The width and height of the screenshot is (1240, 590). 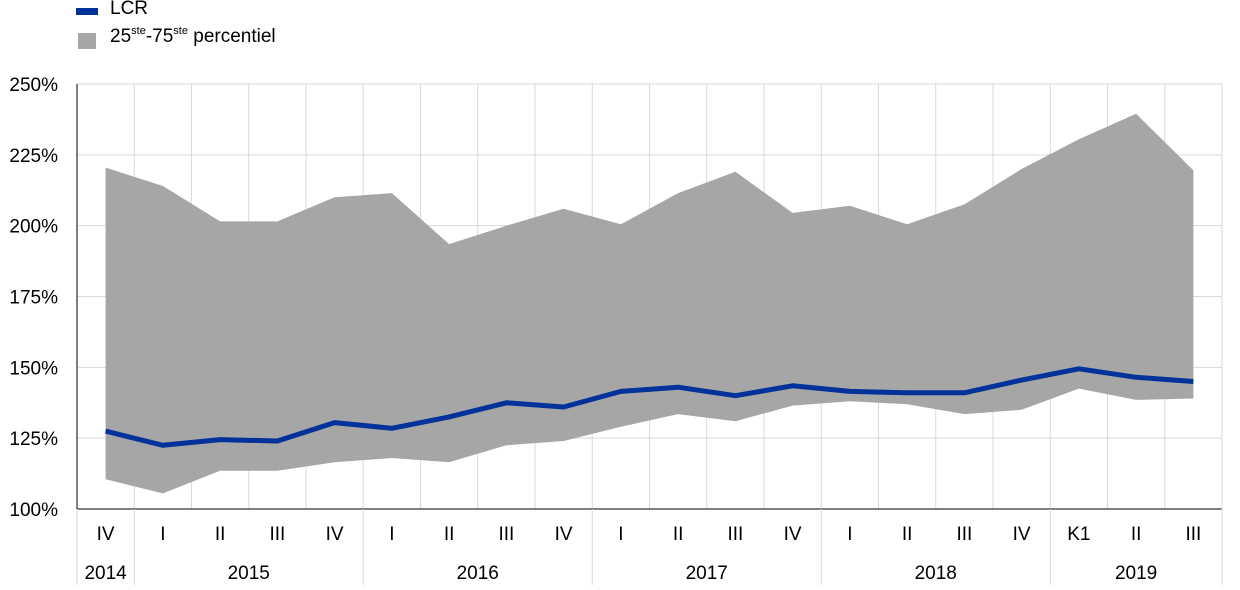 What do you see at coordinates (159, 36) in the screenshot?
I see `legend-text-75: -75` at bounding box center [159, 36].